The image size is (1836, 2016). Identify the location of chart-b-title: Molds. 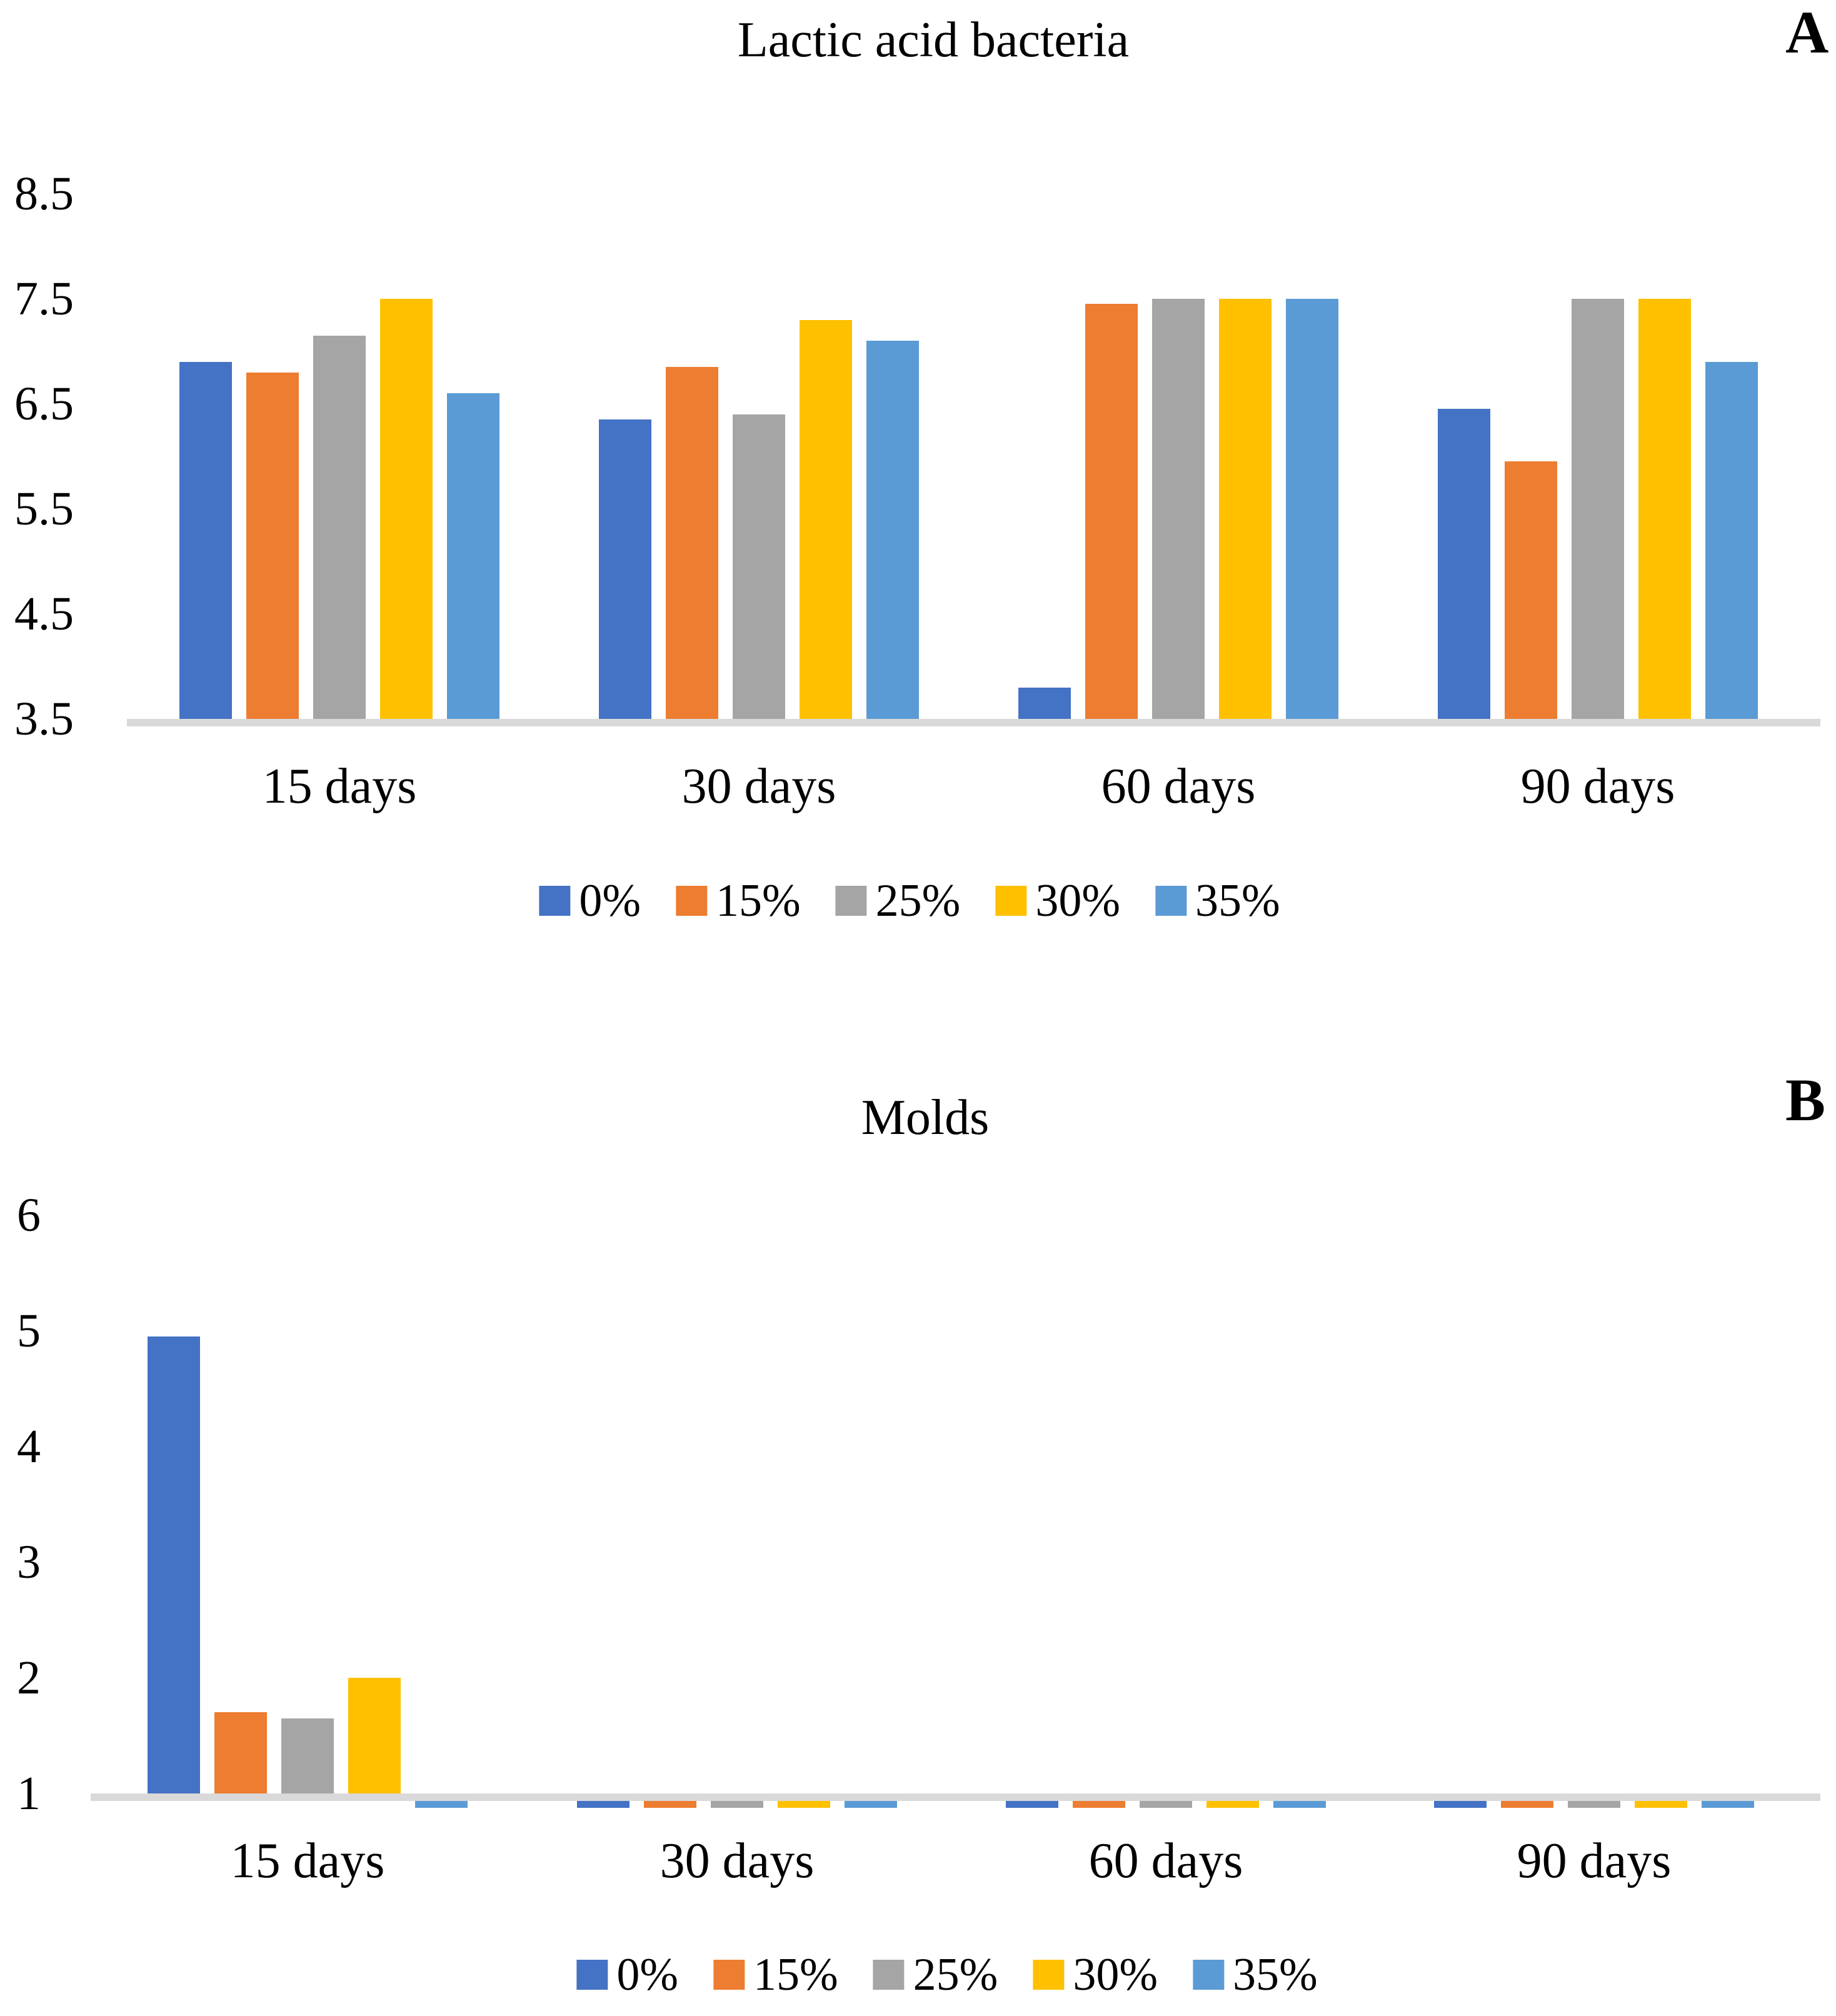
(925, 1117).